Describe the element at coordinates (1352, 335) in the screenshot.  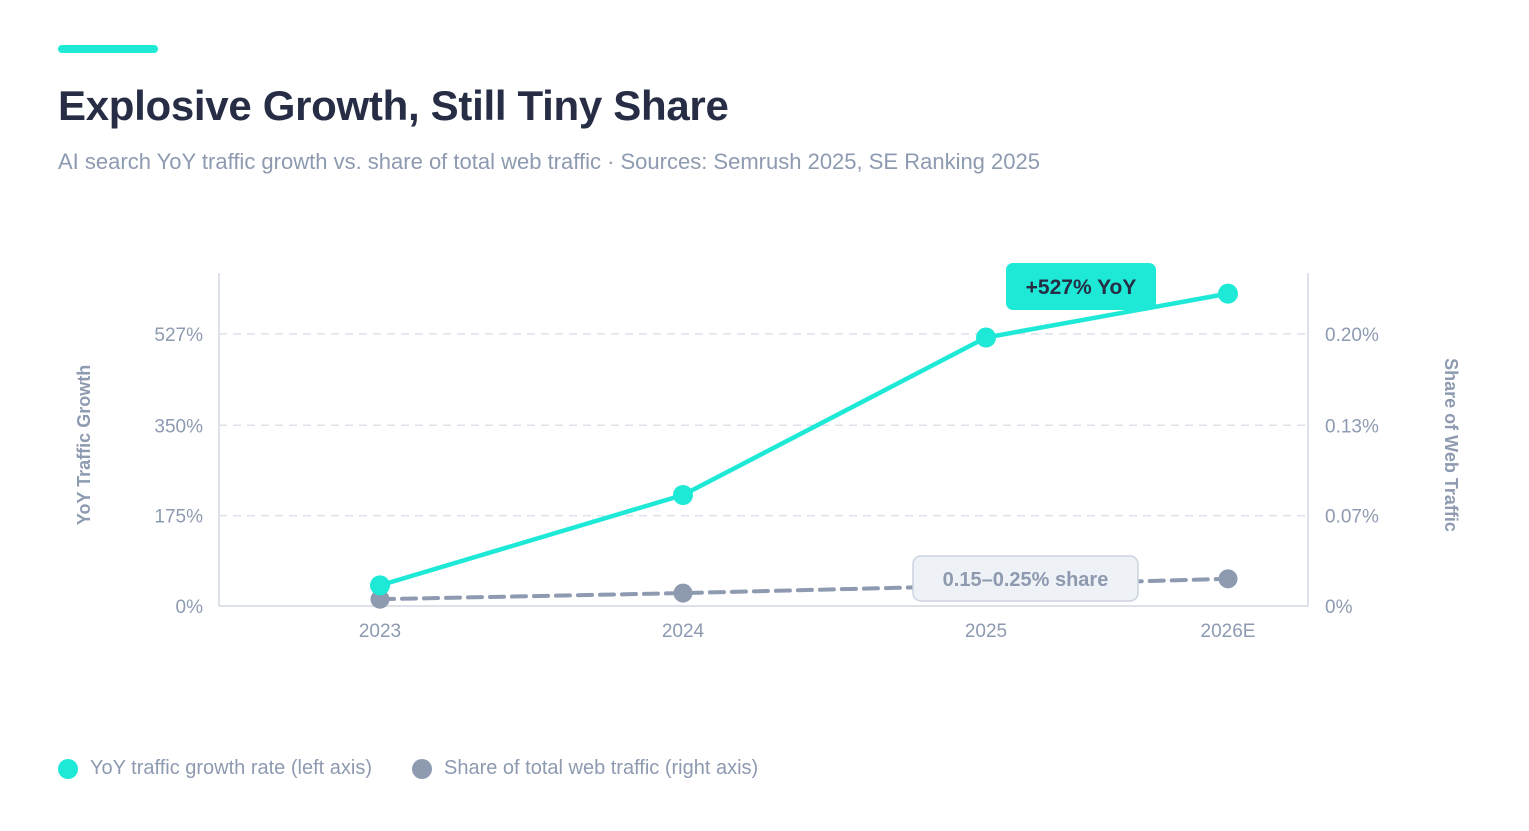
I see `right-tick-label: 0.20%` at that location.